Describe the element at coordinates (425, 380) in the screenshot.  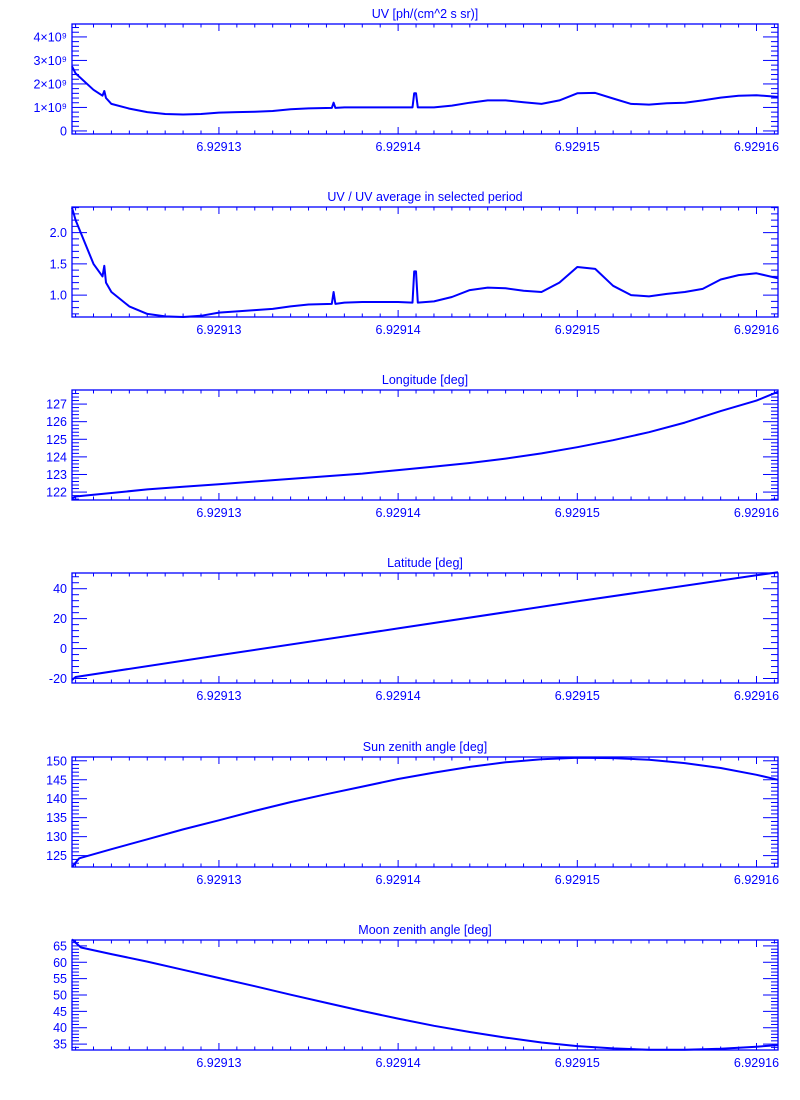
I see `panel-title: Longitude [deg]` at that location.